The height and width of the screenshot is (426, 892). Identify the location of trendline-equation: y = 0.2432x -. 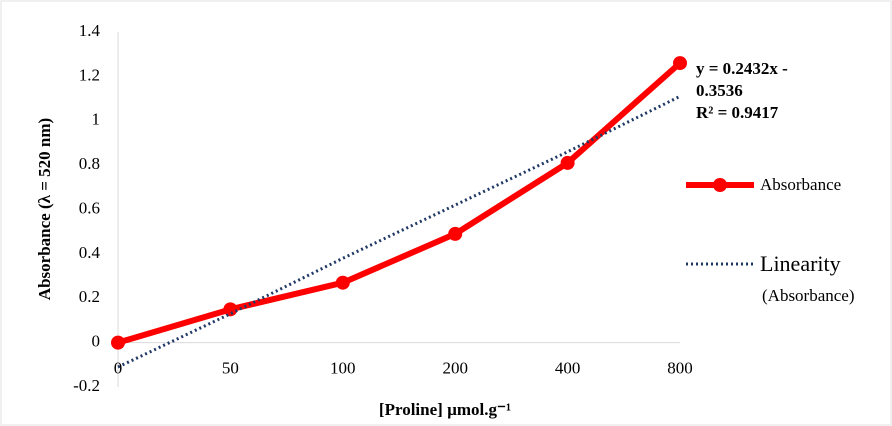
(742, 68).